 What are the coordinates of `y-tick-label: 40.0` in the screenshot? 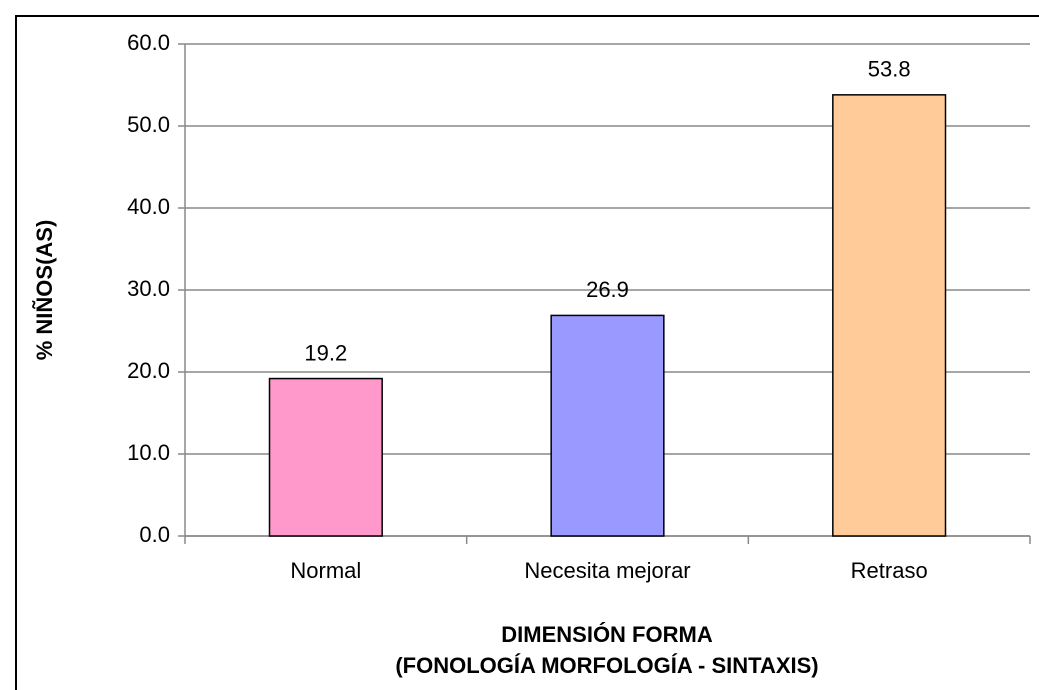 It's located at (148, 206).